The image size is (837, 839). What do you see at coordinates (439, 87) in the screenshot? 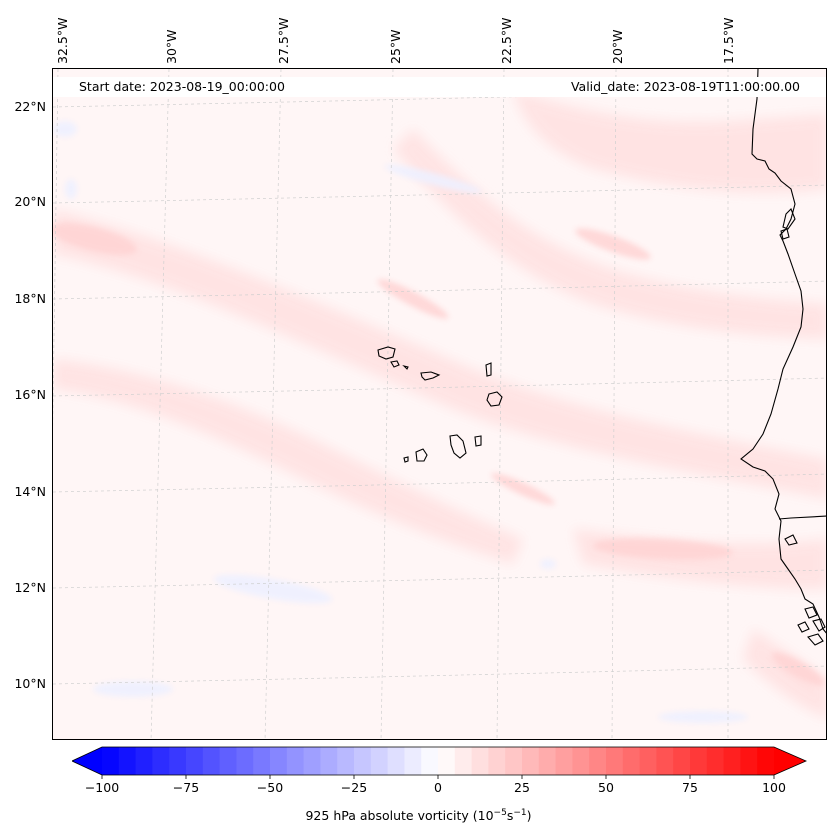
I see `date-info-bar` at bounding box center [439, 87].